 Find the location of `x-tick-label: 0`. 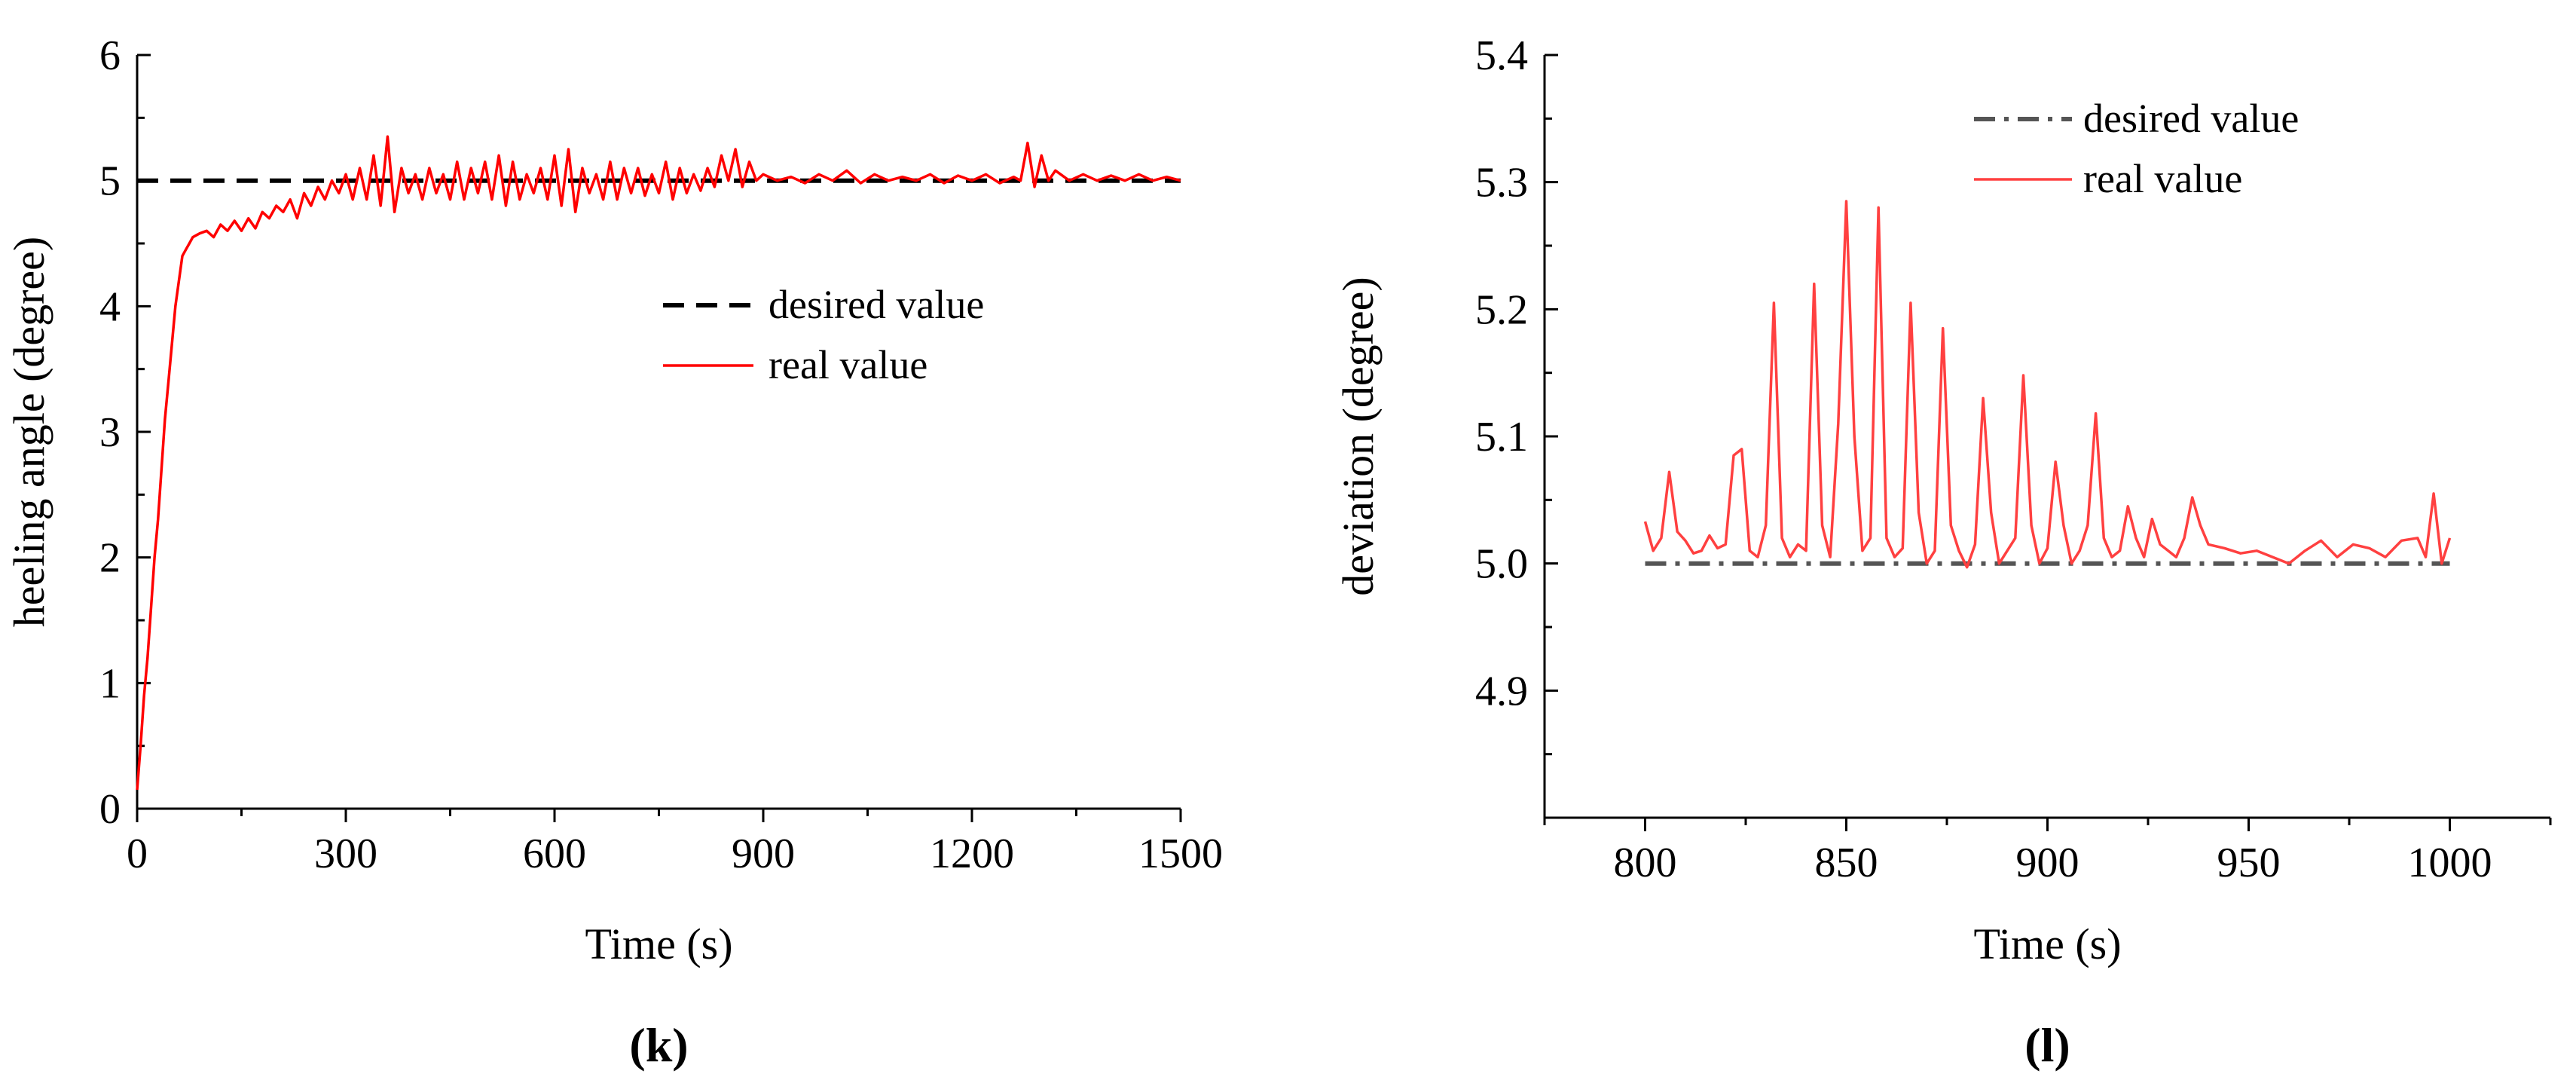

x-tick-label: 0 is located at coordinates (137, 854).